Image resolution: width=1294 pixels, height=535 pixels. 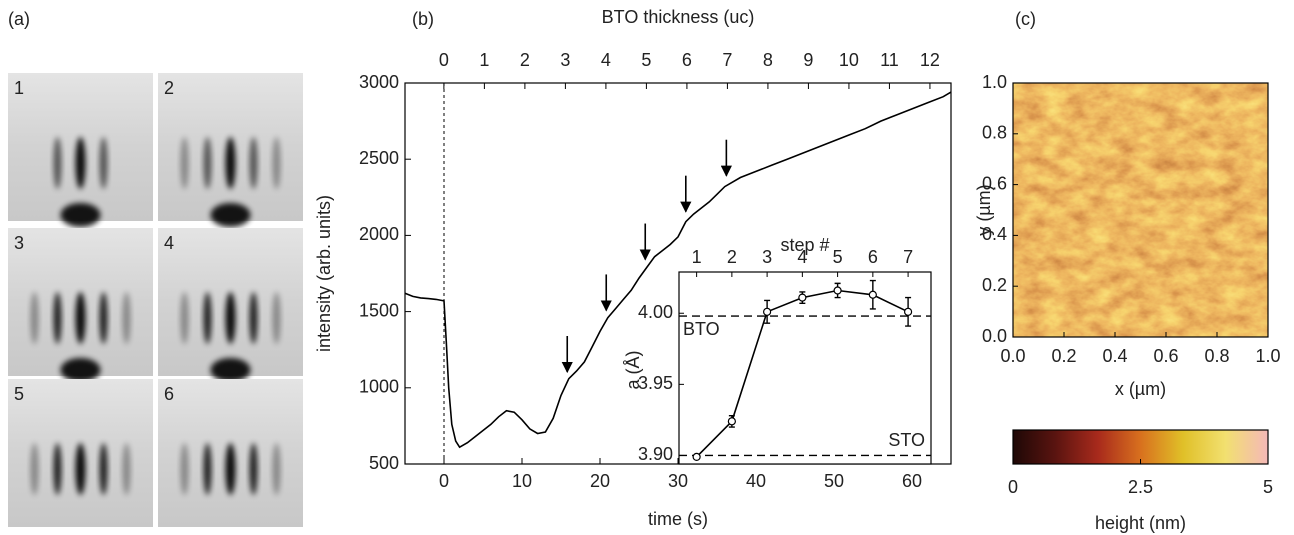 What do you see at coordinates (379, 82) in the screenshot?
I see `y-tick-label: 3000` at bounding box center [379, 82].